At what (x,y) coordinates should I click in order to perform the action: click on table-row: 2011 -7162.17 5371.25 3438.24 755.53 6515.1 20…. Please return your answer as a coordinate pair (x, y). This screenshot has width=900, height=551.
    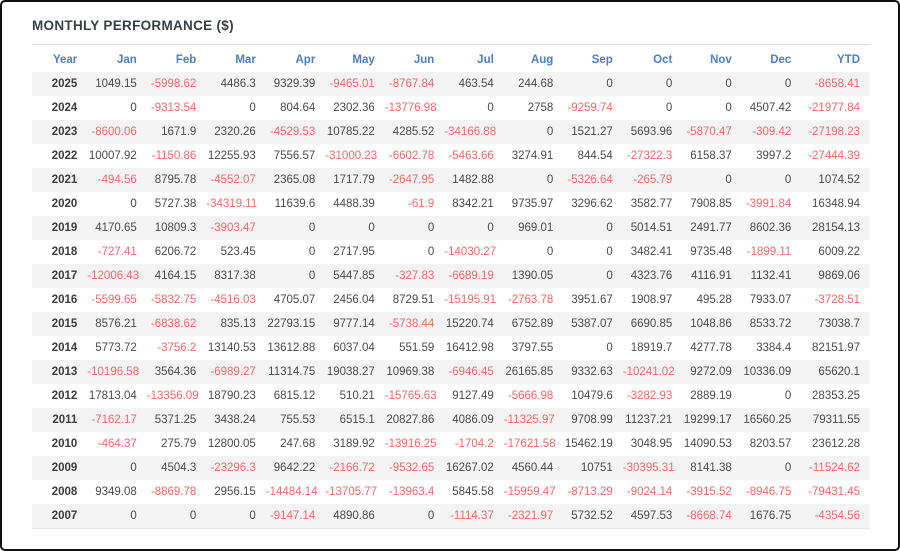
    Looking at the image, I should click on (451, 420).